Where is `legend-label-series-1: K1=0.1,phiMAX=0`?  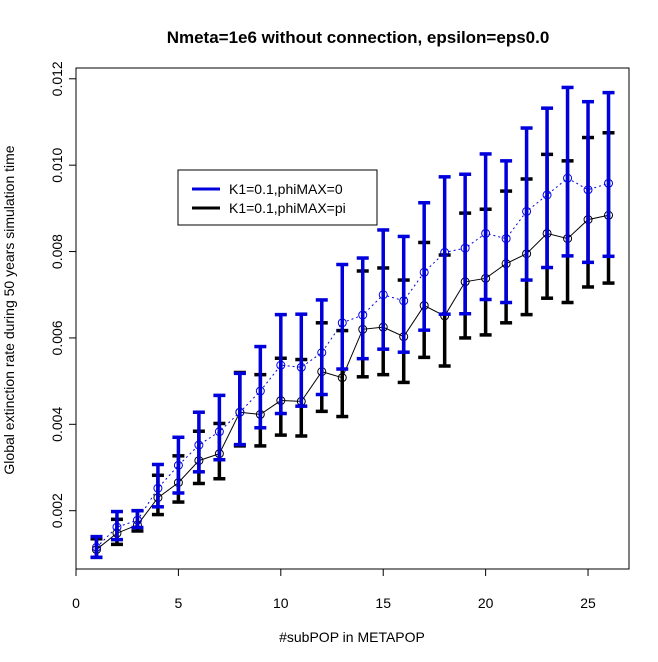 legend-label-series-1: K1=0.1,phiMAX=0 is located at coordinates (286, 189).